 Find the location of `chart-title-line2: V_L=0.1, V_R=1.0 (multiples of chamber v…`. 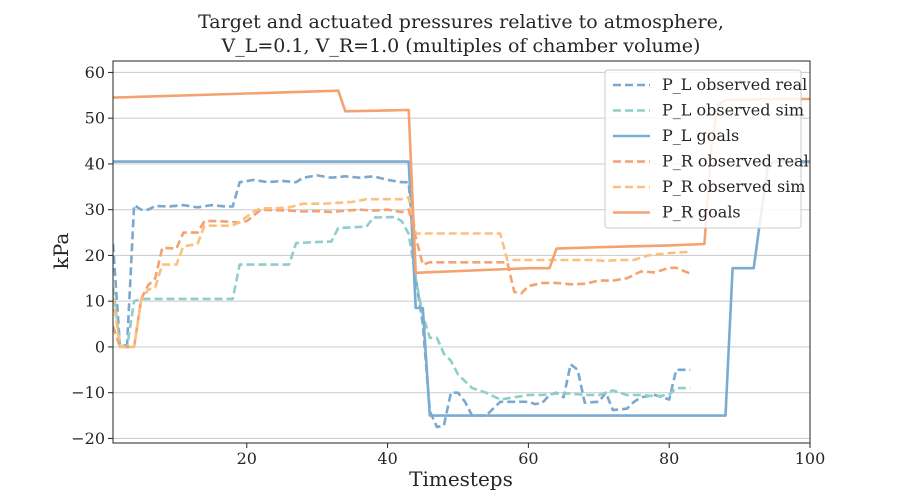

chart-title-line2: V_L=0.1, V_R=1.0 (multiples of chamber v… is located at coordinates (461, 46).